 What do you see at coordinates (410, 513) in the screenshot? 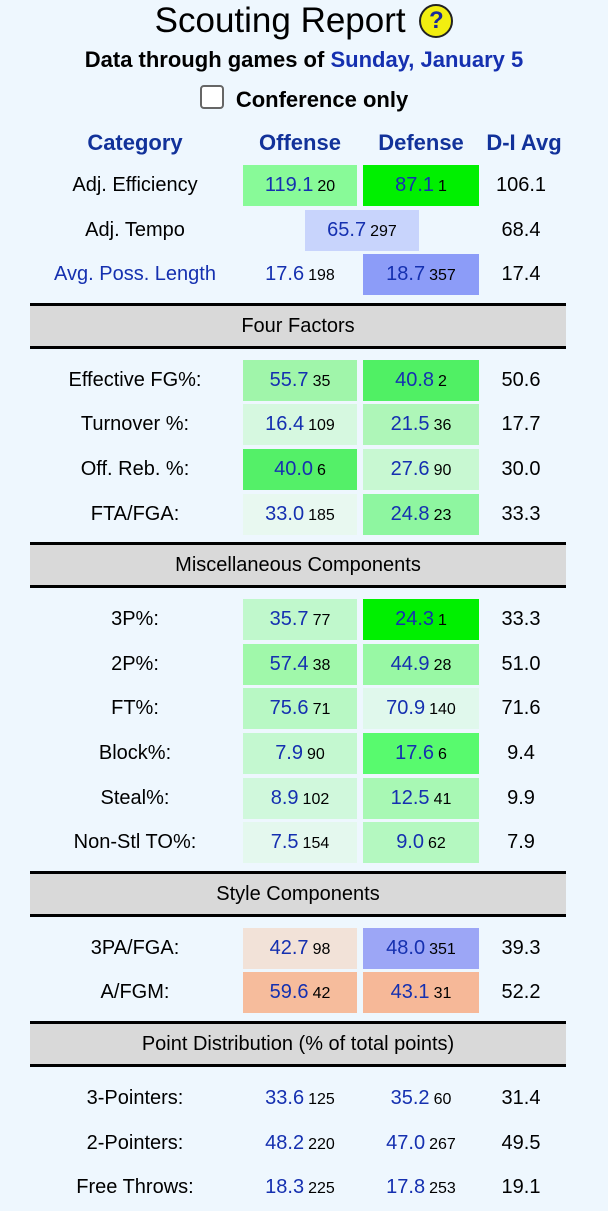
I see `stat-value: 24.8` at bounding box center [410, 513].